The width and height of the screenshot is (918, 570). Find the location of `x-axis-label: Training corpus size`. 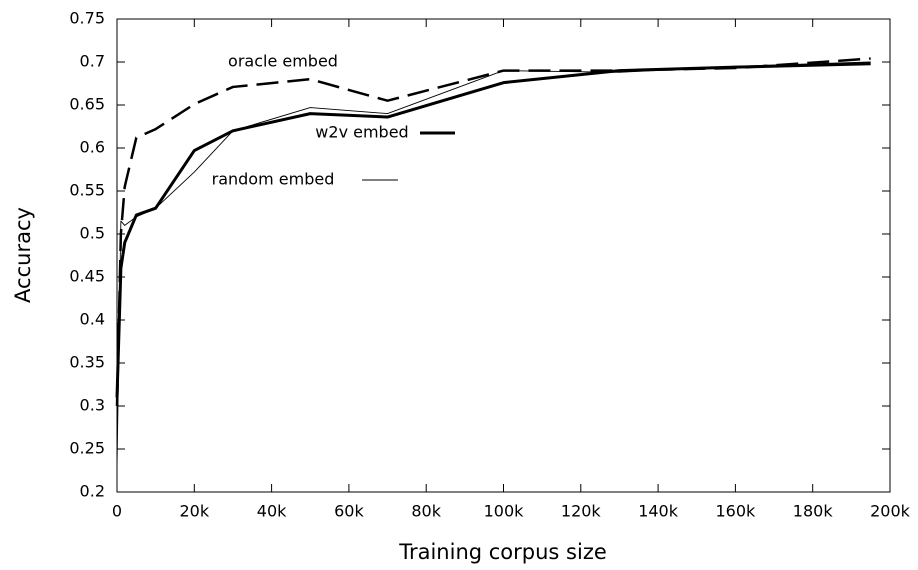

x-axis-label: Training corpus size is located at coordinates (502, 552).